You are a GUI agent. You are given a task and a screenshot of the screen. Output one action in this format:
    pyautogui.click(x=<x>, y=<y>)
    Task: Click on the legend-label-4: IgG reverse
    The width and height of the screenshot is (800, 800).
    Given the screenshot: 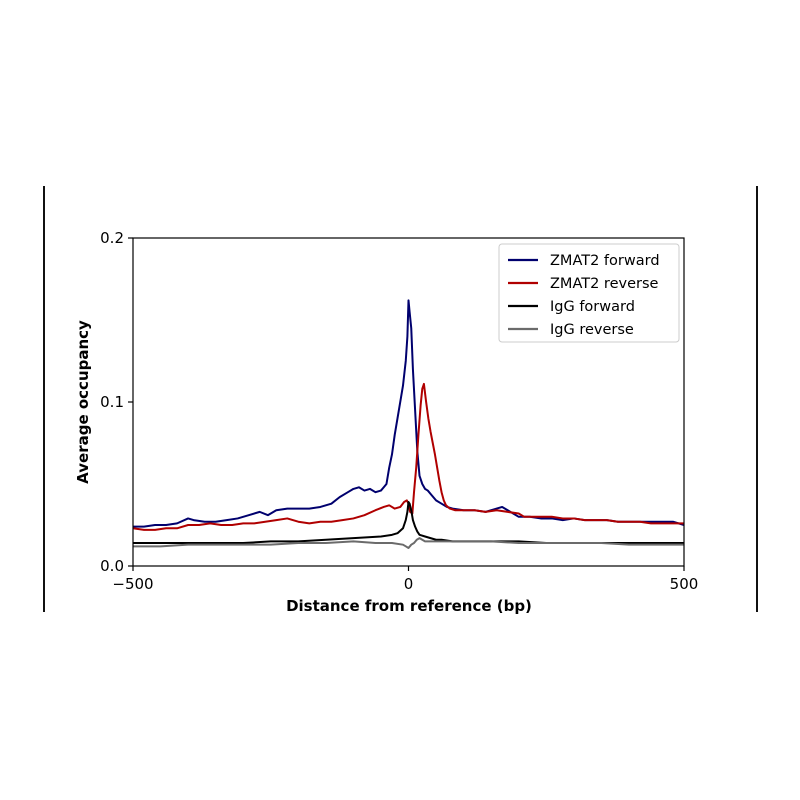 What is the action you would take?
    pyautogui.click(x=592, y=330)
    